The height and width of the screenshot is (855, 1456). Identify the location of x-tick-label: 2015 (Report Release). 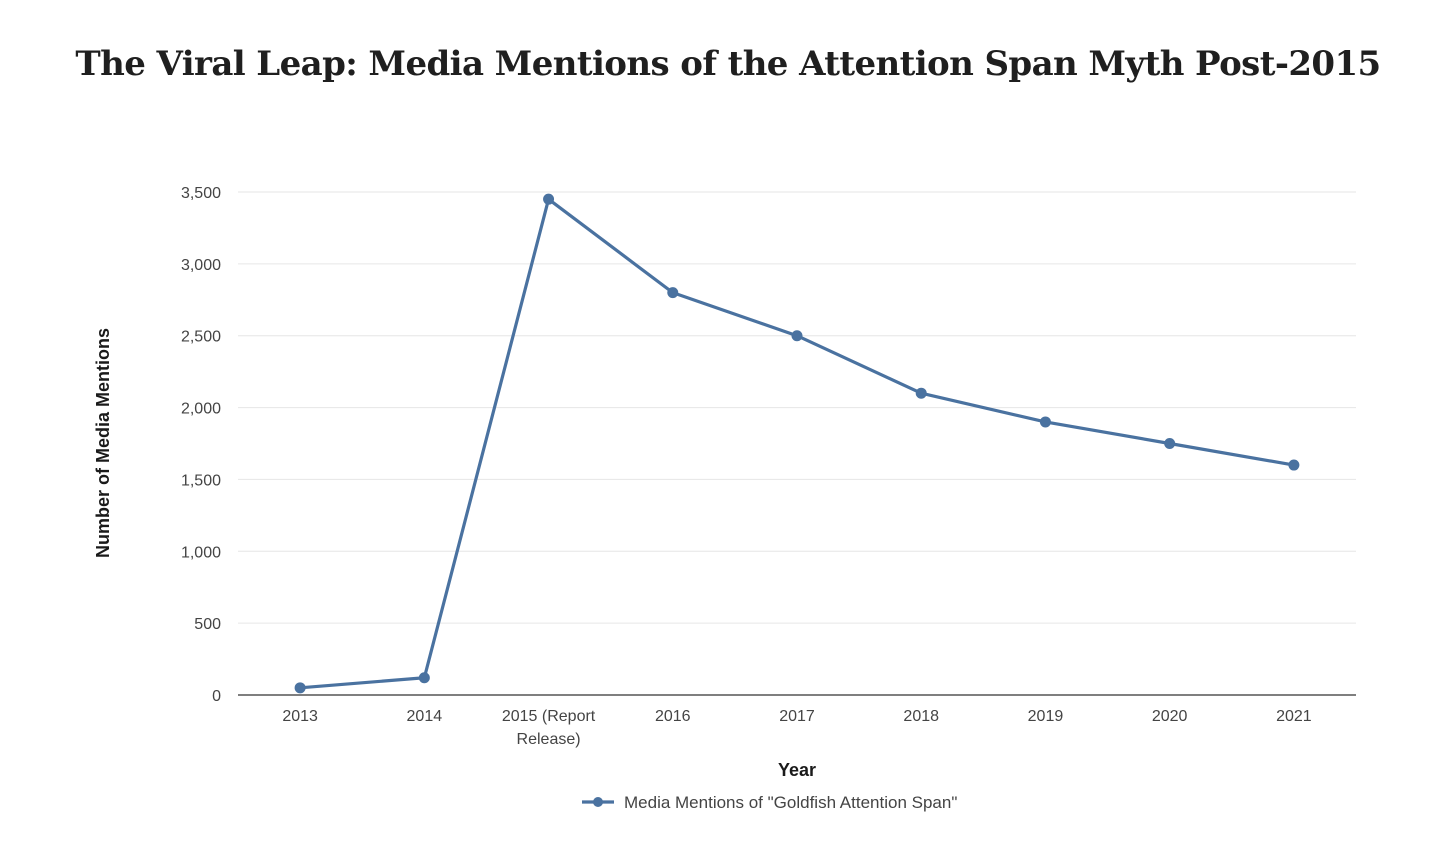
(549, 728).